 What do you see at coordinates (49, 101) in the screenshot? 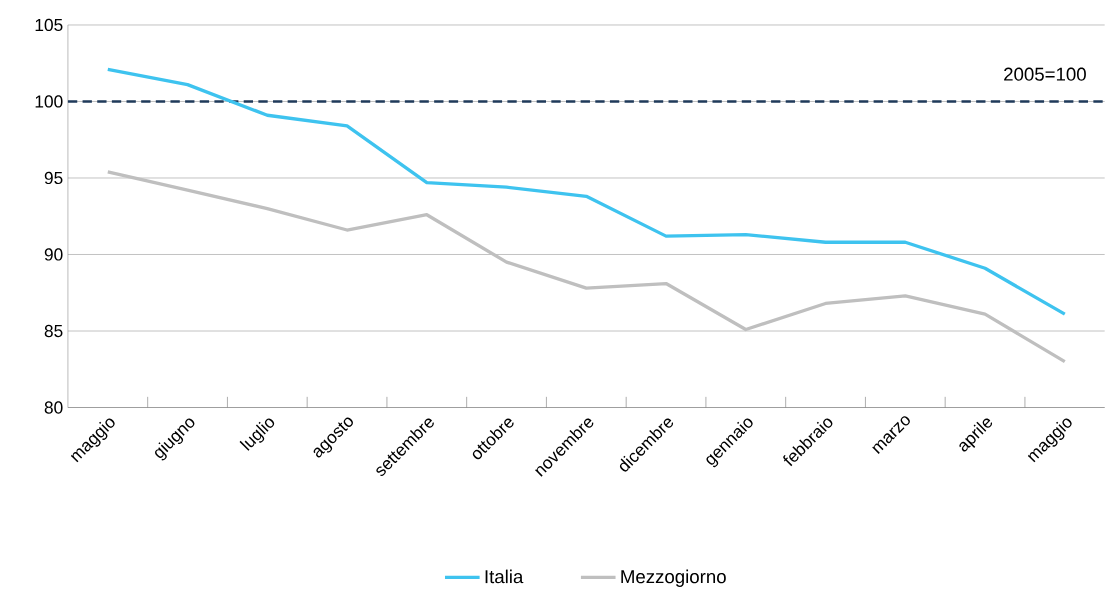
I see `y-tick-label: 100` at bounding box center [49, 101].